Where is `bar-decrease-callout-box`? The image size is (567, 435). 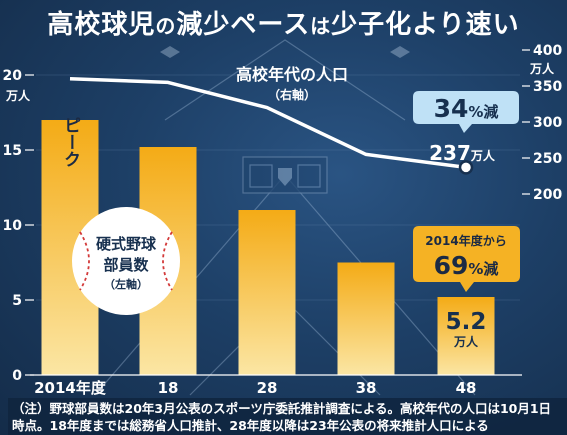 bar-decrease-callout-box is located at coordinates (466, 259).